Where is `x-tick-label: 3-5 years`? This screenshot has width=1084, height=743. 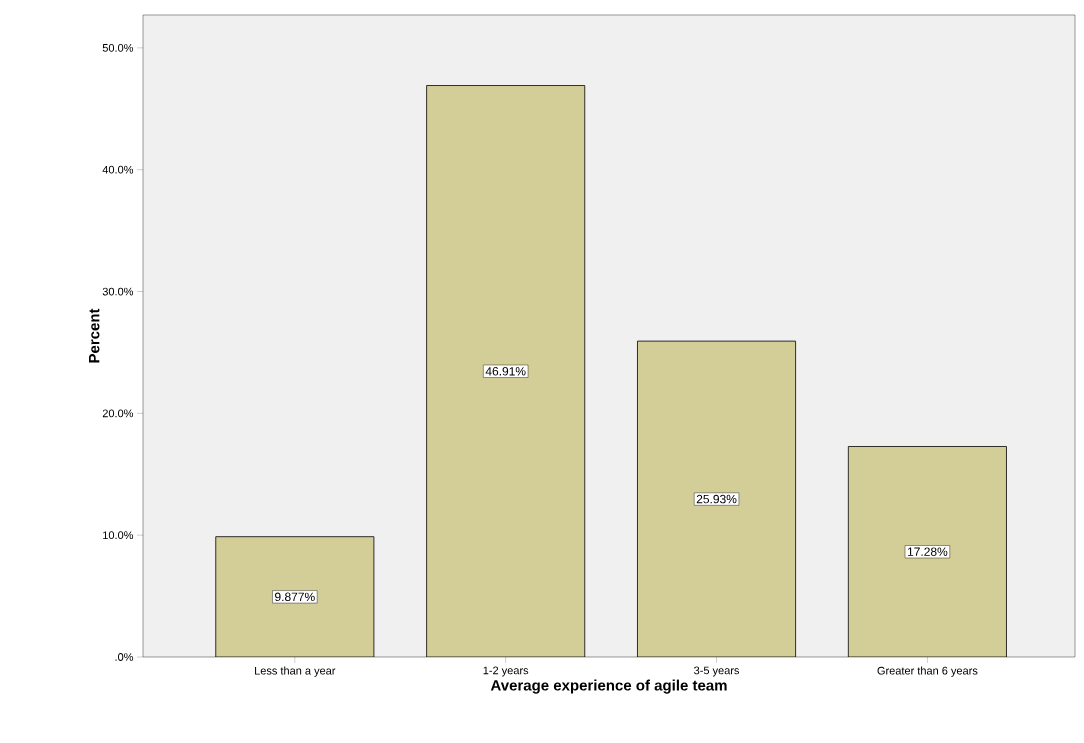
x-tick-label: 3-5 years is located at coordinates (717, 671).